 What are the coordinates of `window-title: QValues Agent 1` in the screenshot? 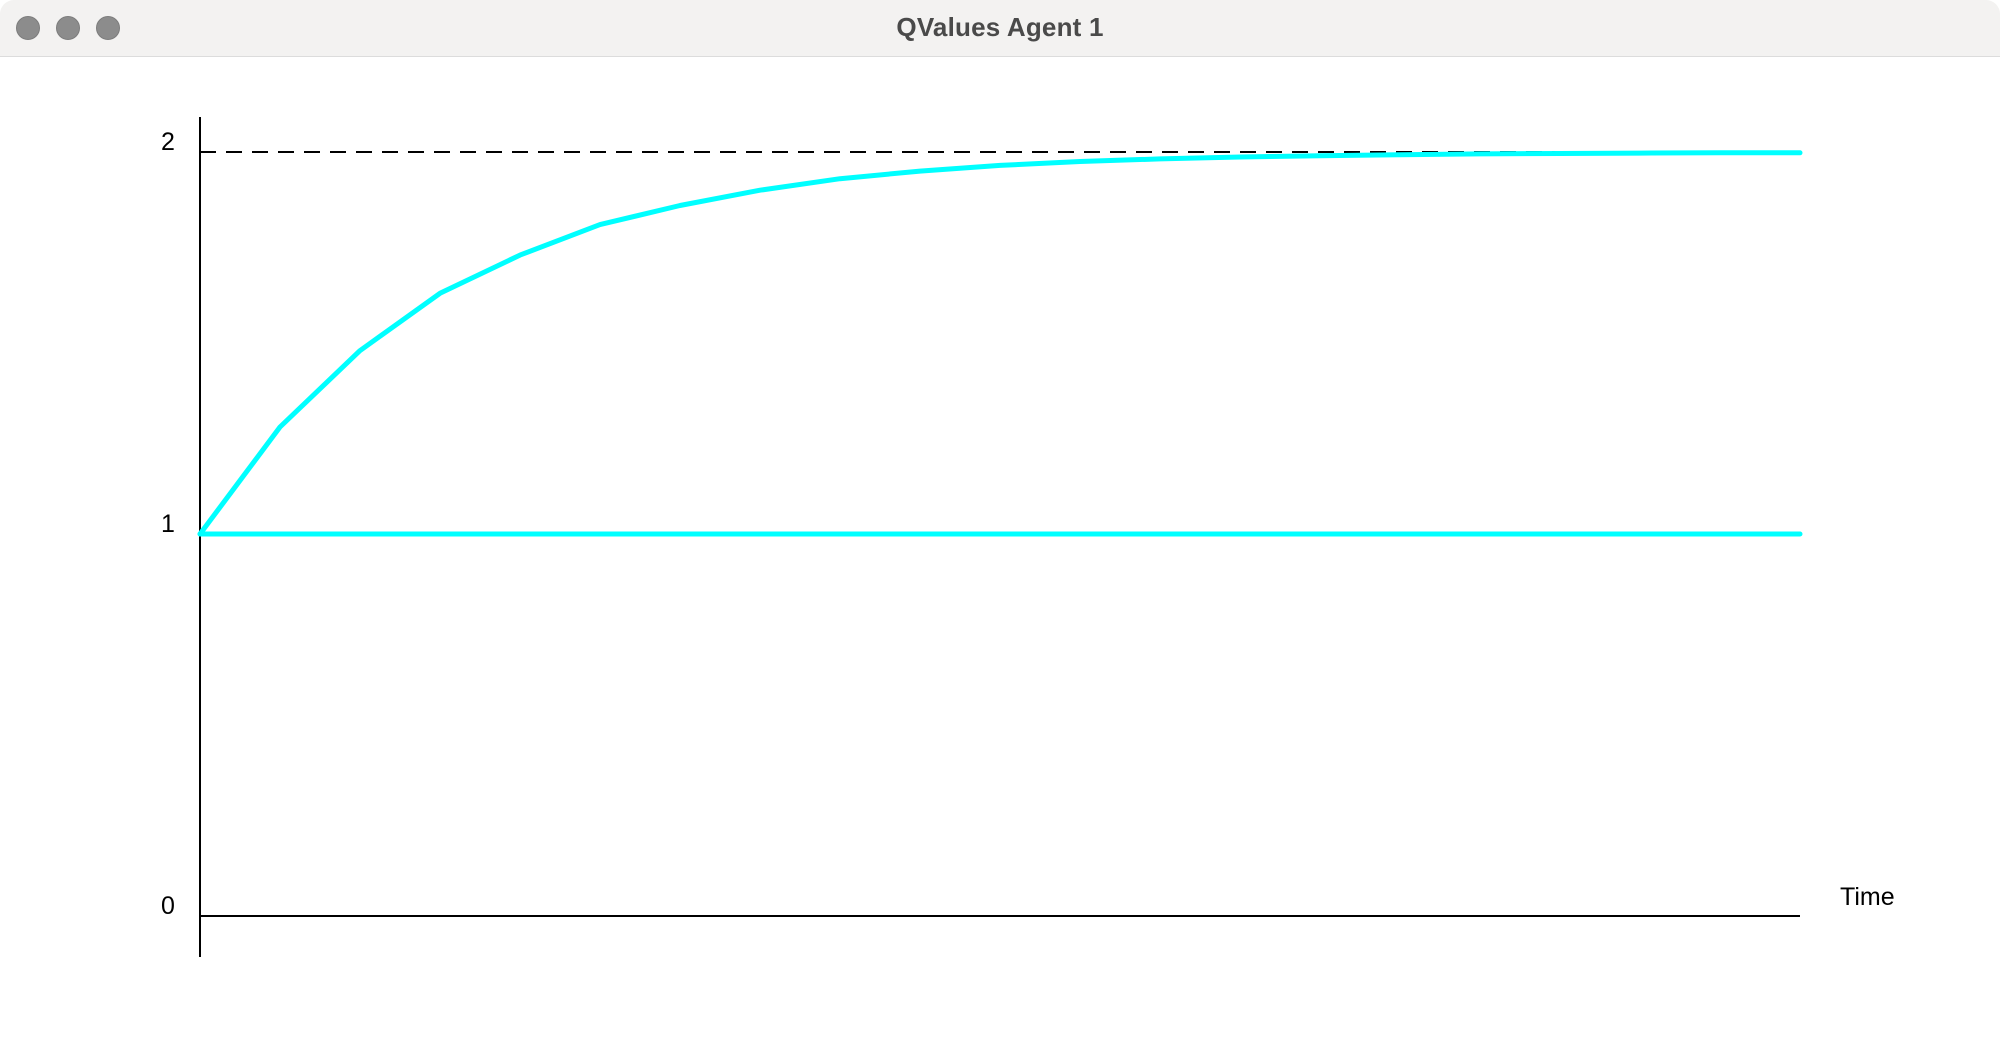 It's located at (1000, 27).